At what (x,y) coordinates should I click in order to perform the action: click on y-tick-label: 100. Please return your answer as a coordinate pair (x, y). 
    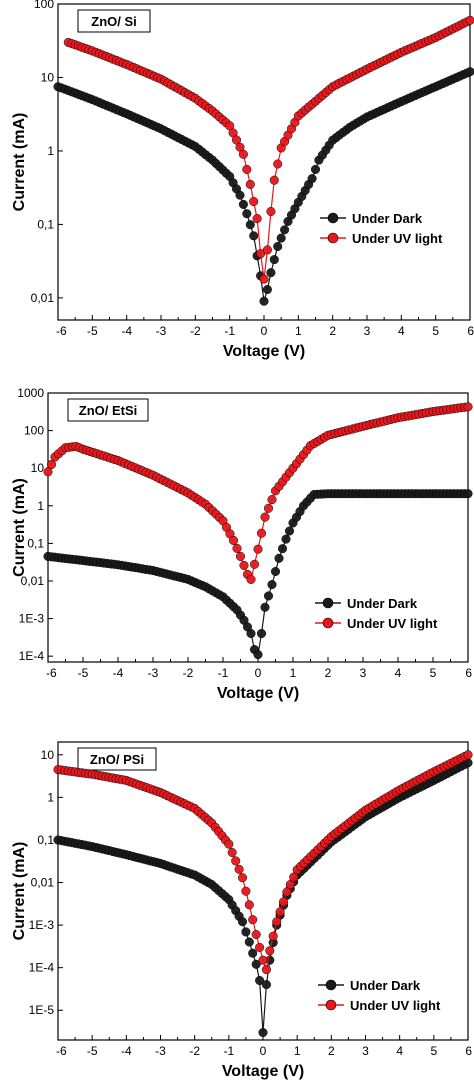
    Looking at the image, I should click on (34, 431).